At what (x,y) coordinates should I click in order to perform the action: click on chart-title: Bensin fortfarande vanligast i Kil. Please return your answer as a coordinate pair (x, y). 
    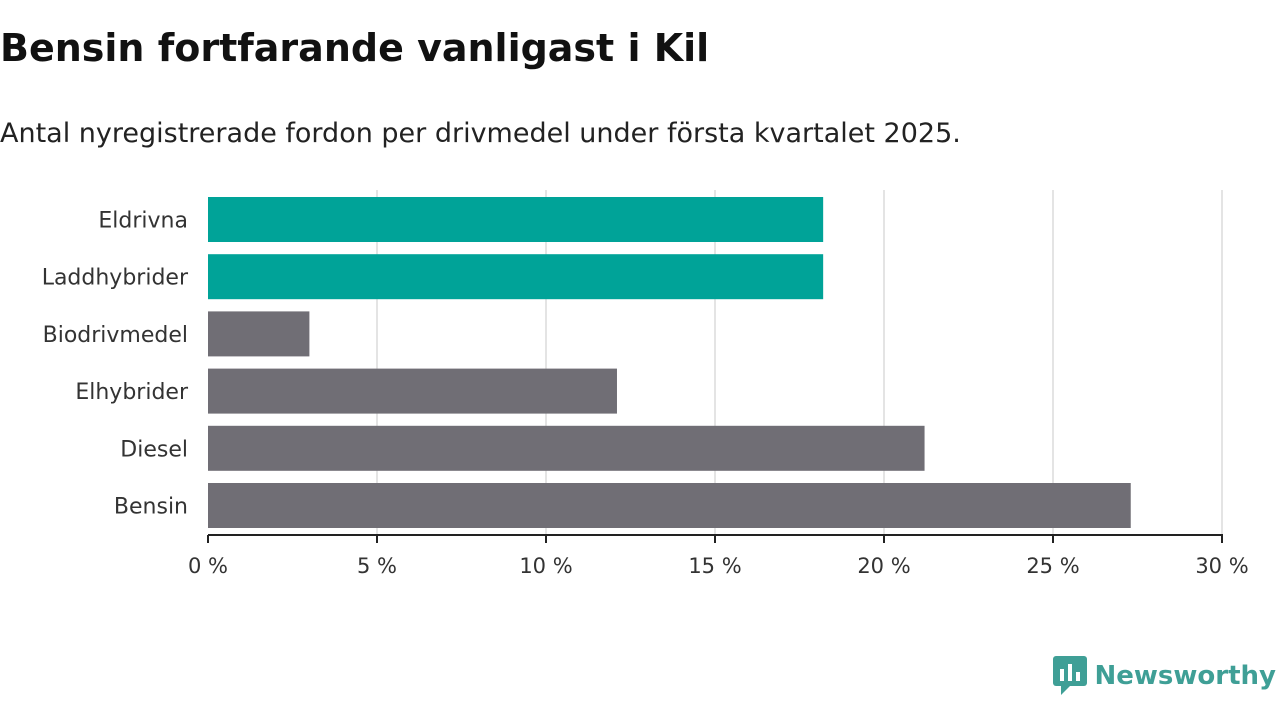
    Looking at the image, I should click on (355, 48).